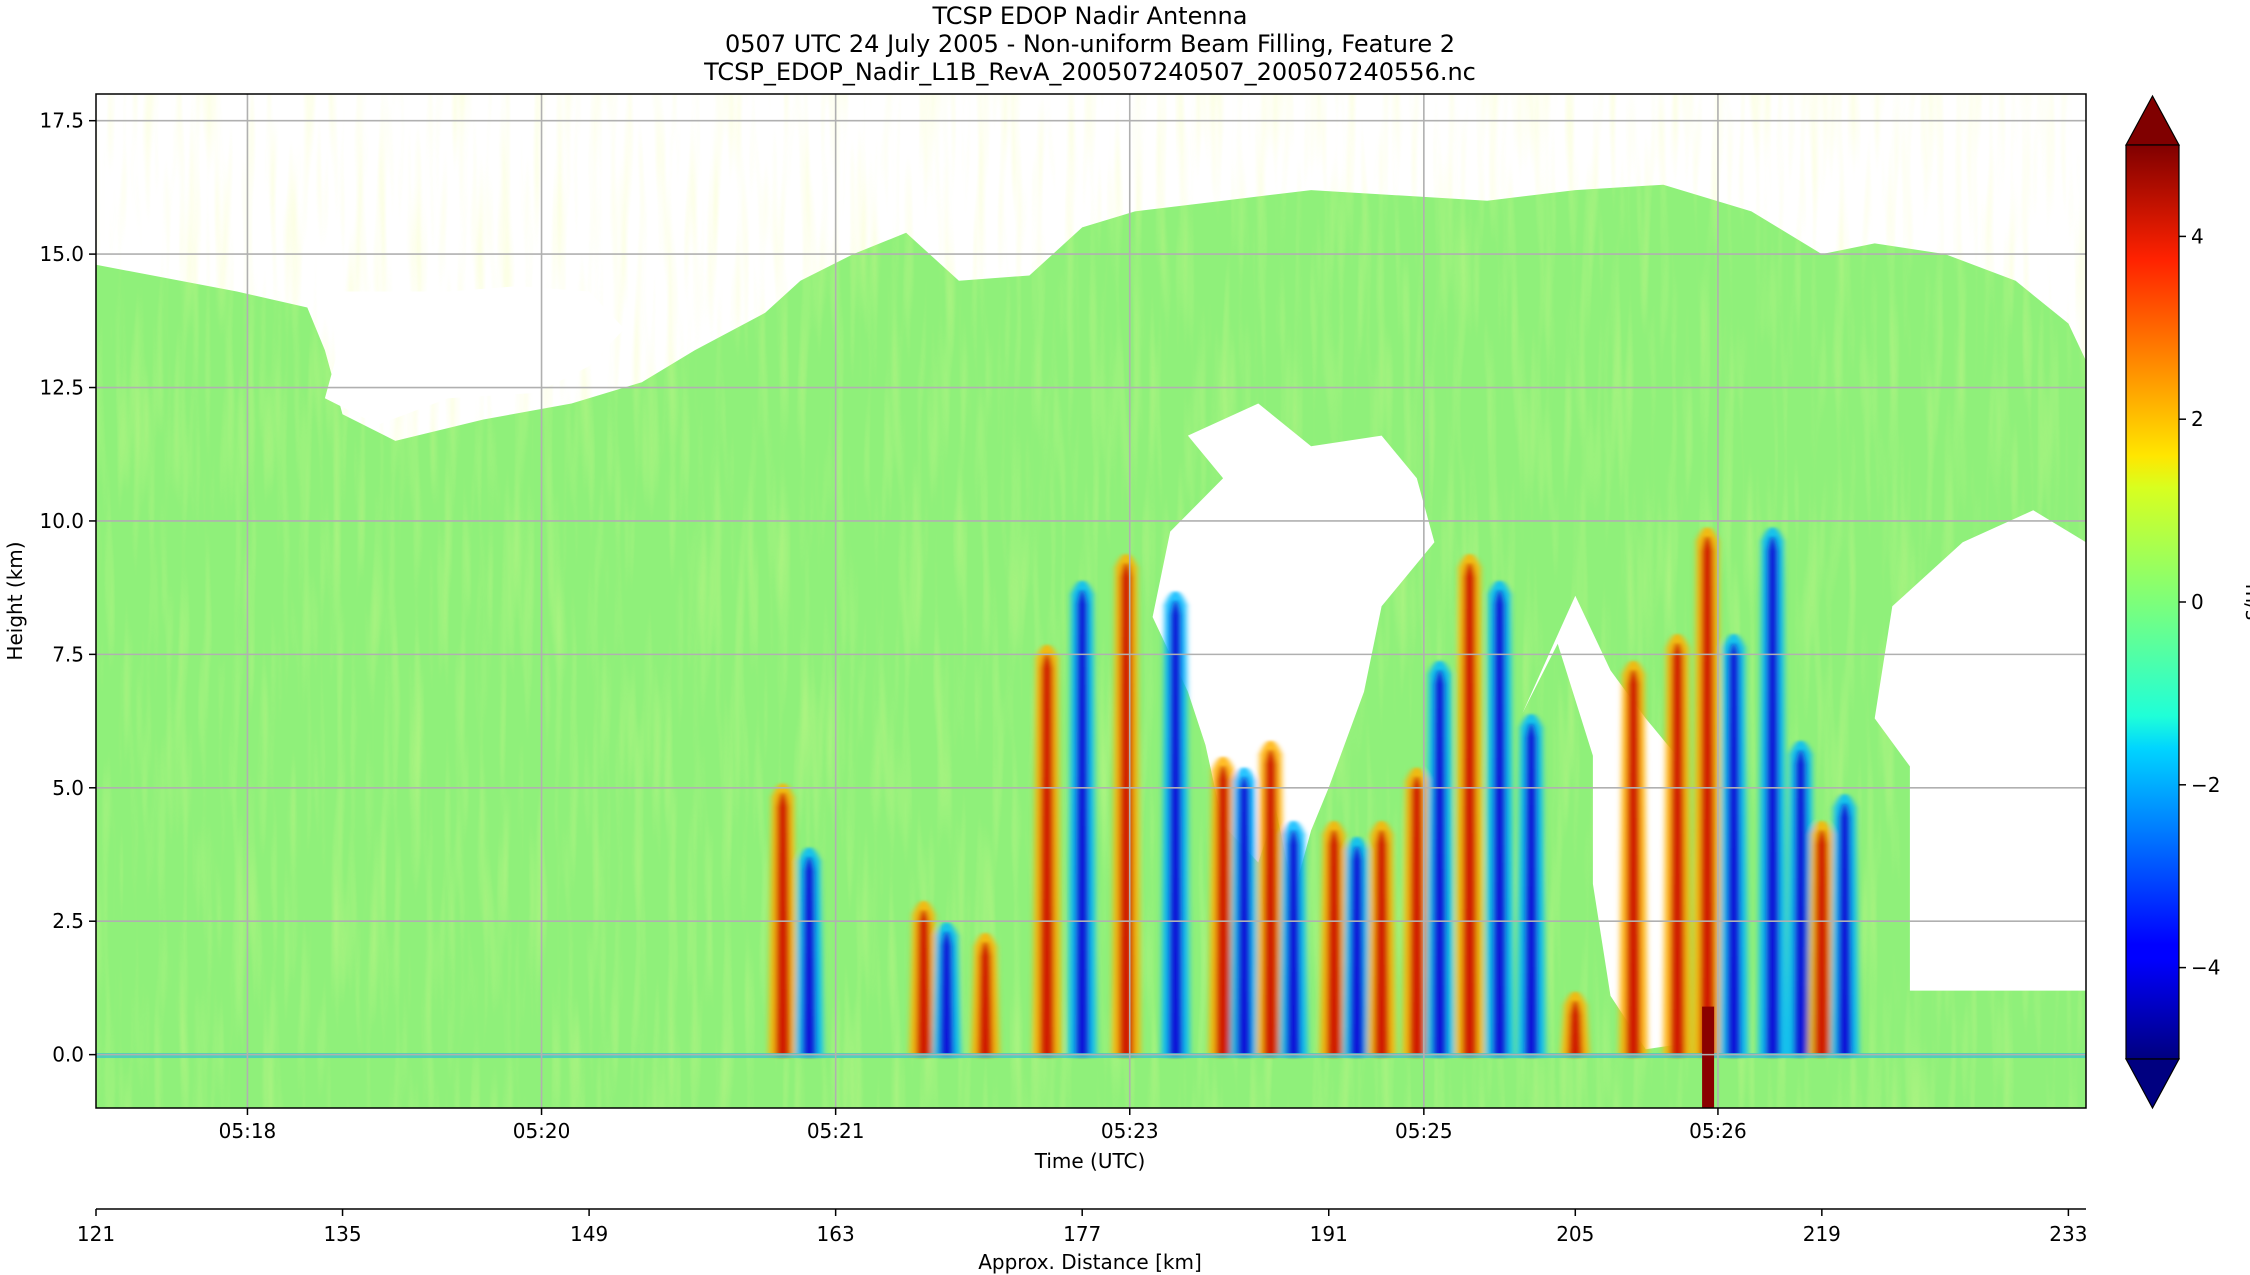 This screenshot has width=2250, height=1275. Describe the element at coordinates (61, 521) in the screenshot. I see `y-tick-label: 10.0` at that location.